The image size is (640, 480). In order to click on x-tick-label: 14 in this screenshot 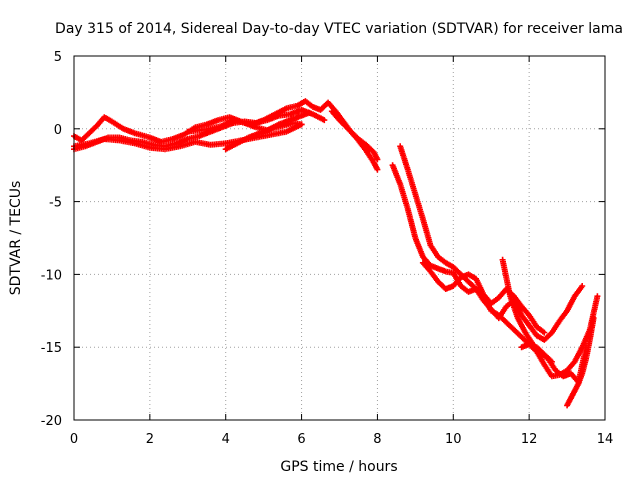, I will do `click(605, 439)`.